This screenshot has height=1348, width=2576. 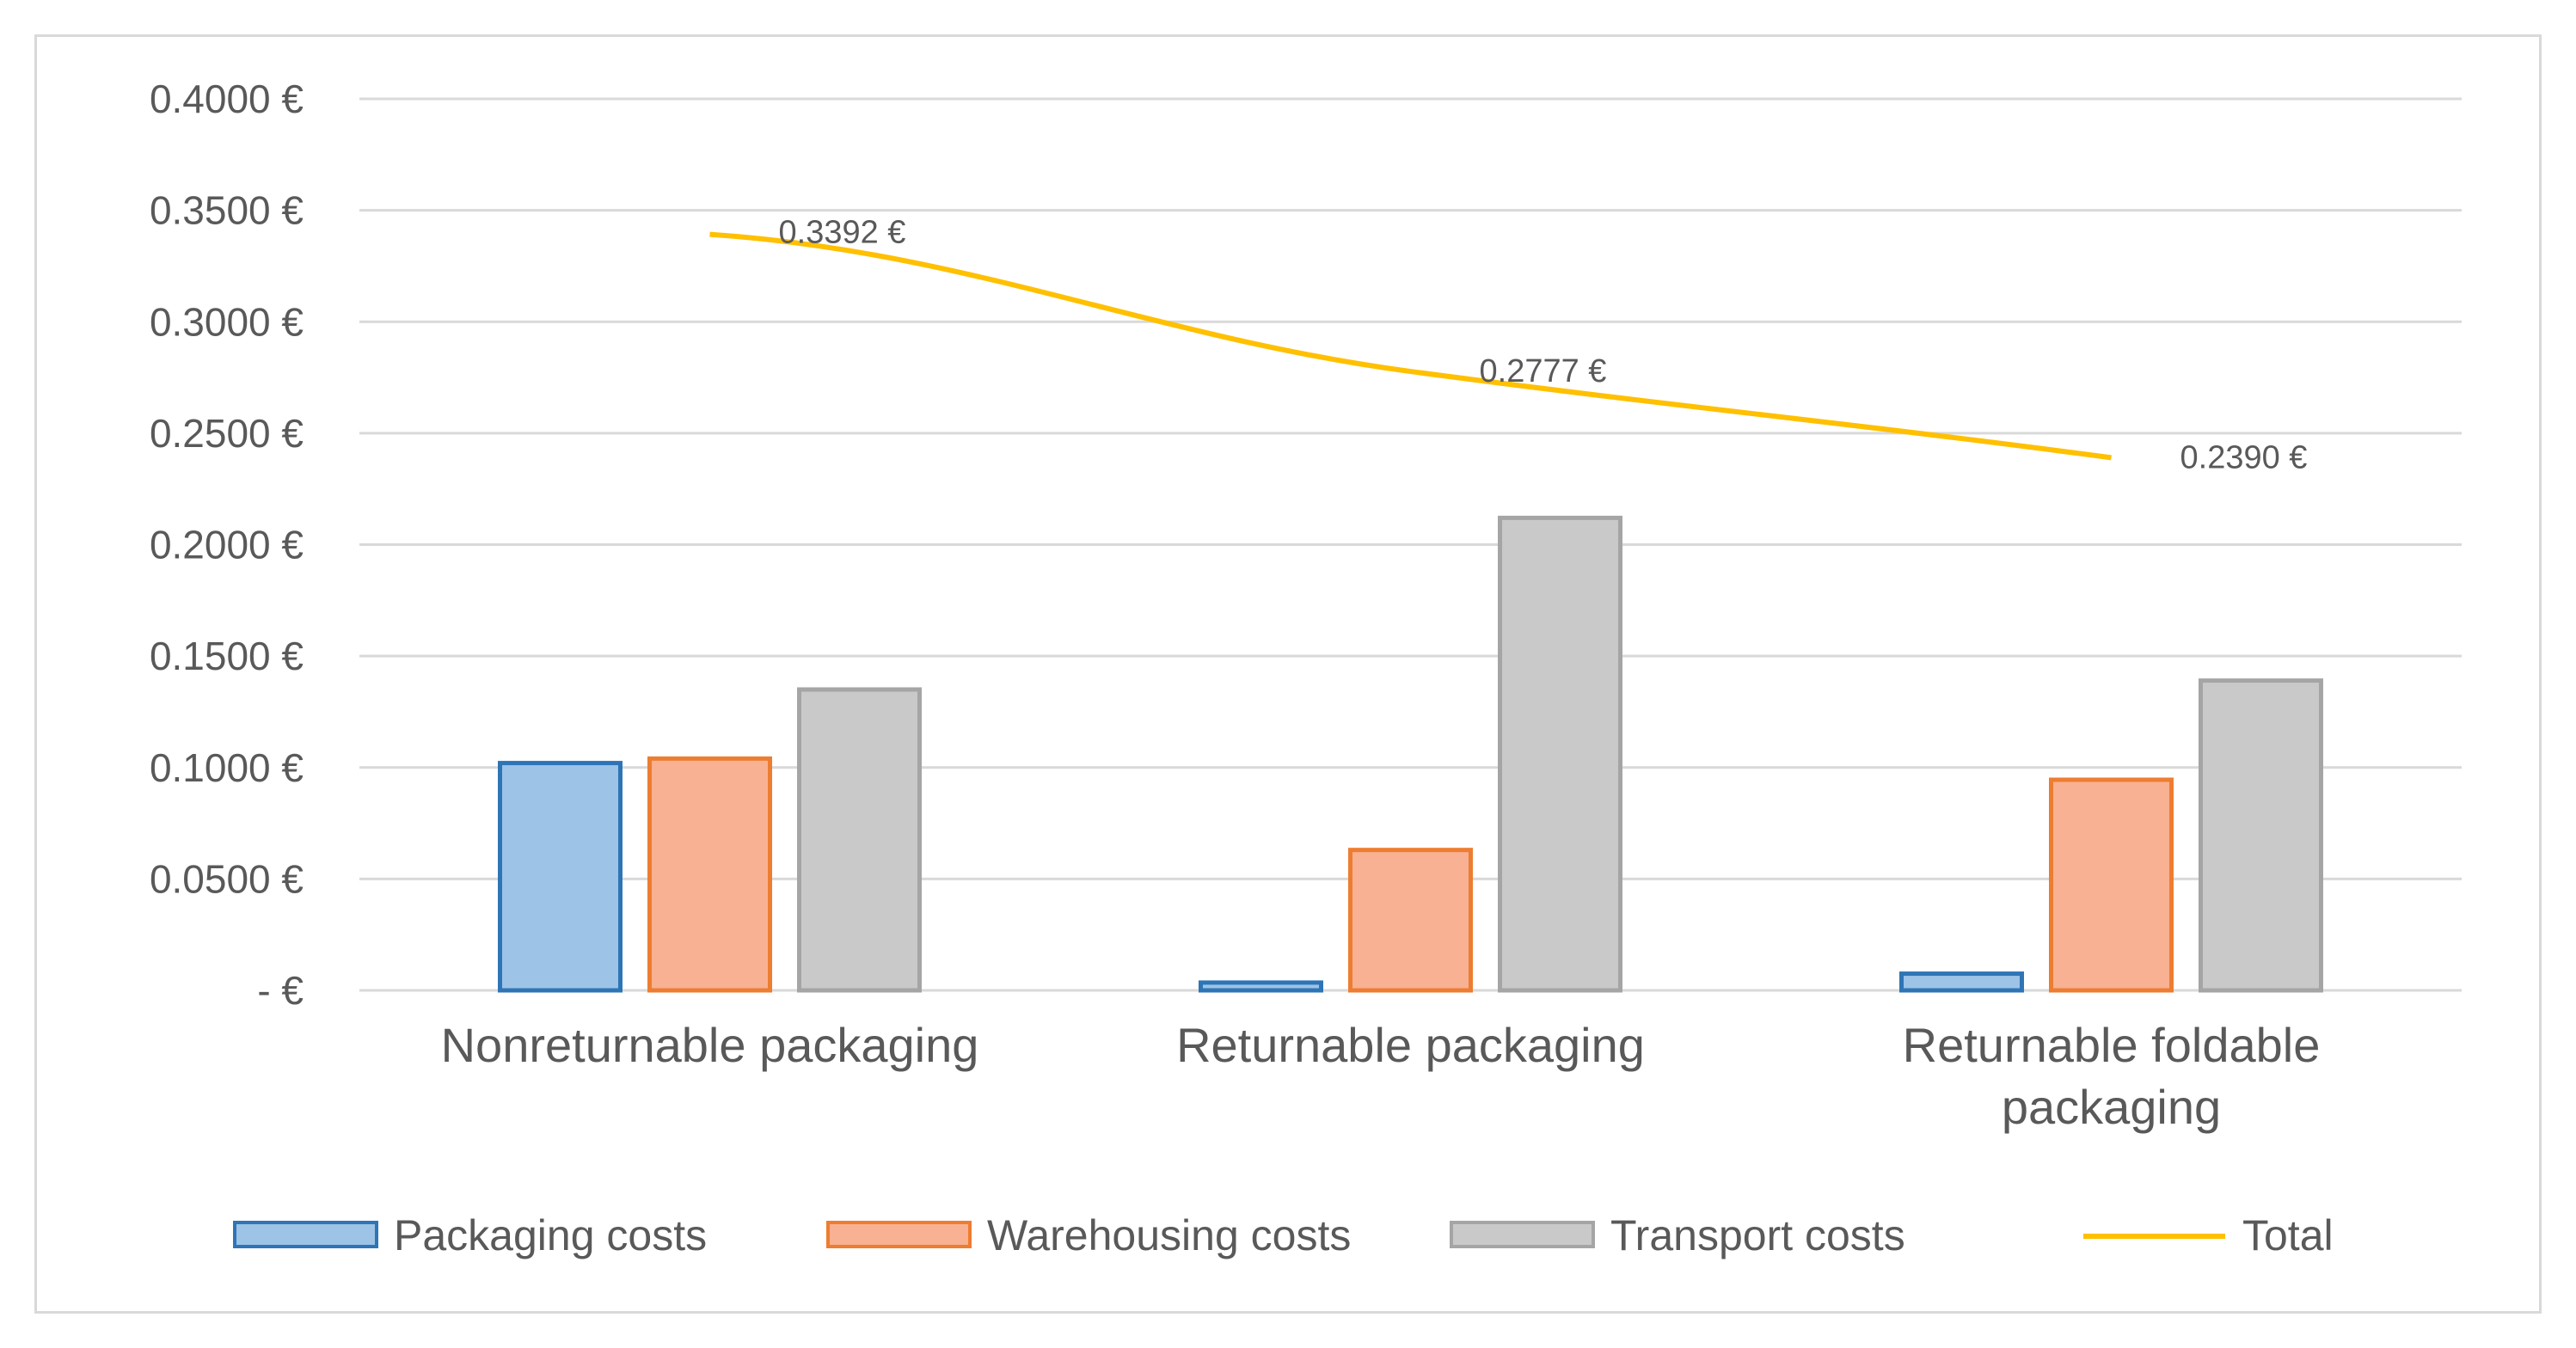 I want to click on legend-swatch-warehousing-costs, so click(x=899, y=1234).